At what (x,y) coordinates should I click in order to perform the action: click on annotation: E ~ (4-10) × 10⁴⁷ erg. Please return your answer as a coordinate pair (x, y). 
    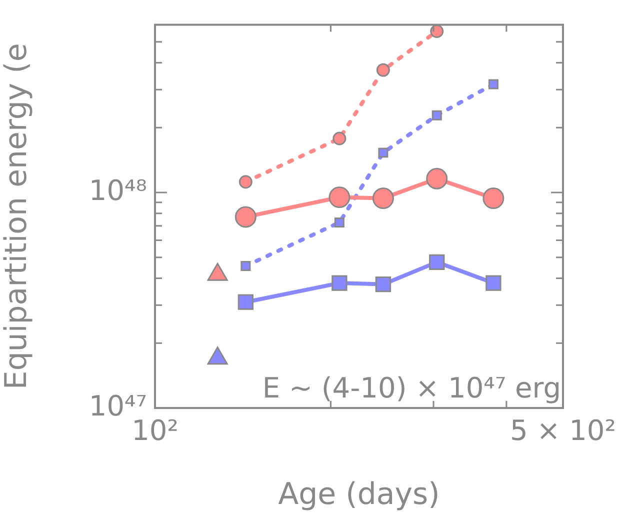
    Looking at the image, I should click on (411, 387).